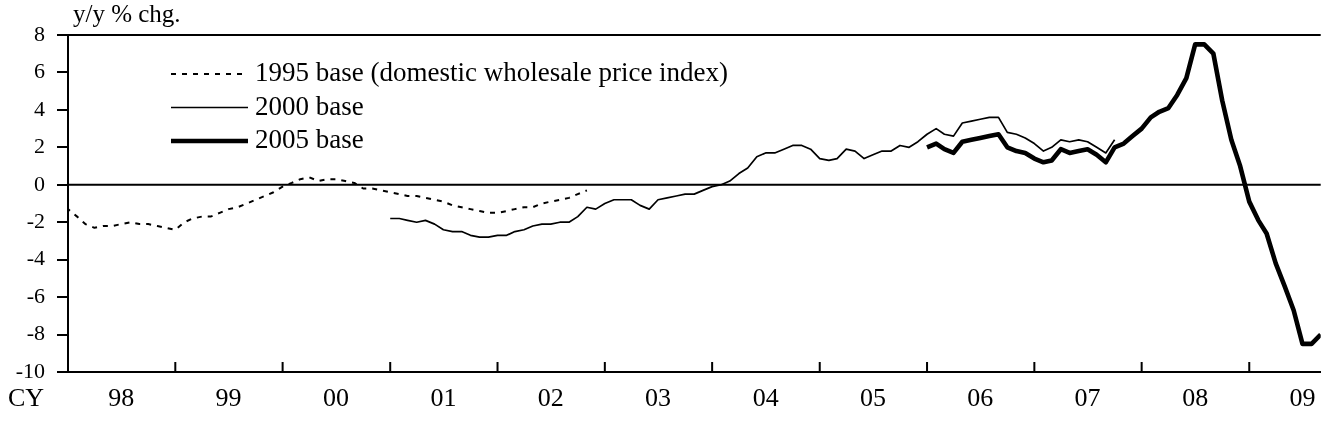 The width and height of the screenshot is (1323, 435). Describe the element at coordinates (1087, 398) in the screenshot. I see `x-tick-label: 07` at that location.